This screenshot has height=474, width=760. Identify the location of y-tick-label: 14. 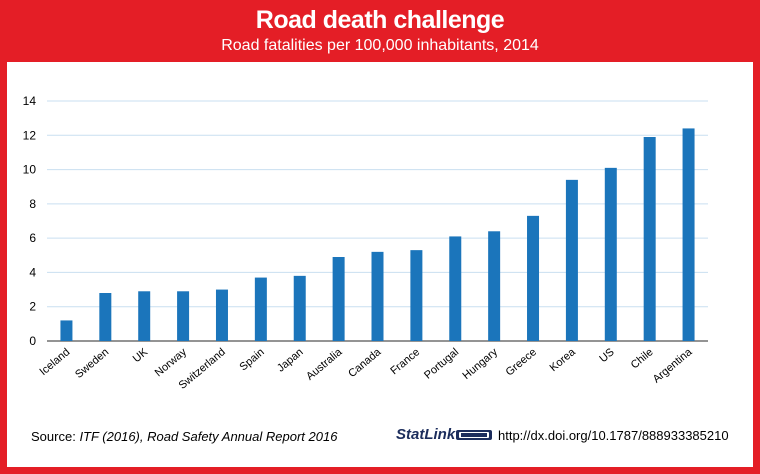
(30, 101).